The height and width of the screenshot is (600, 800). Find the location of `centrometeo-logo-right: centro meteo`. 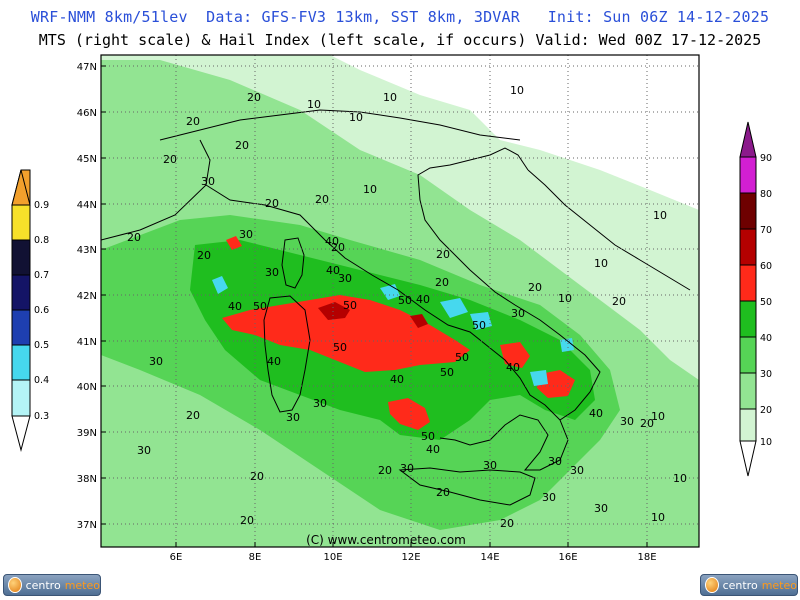

centrometeo-logo-right: centro meteo is located at coordinates (749, 585).